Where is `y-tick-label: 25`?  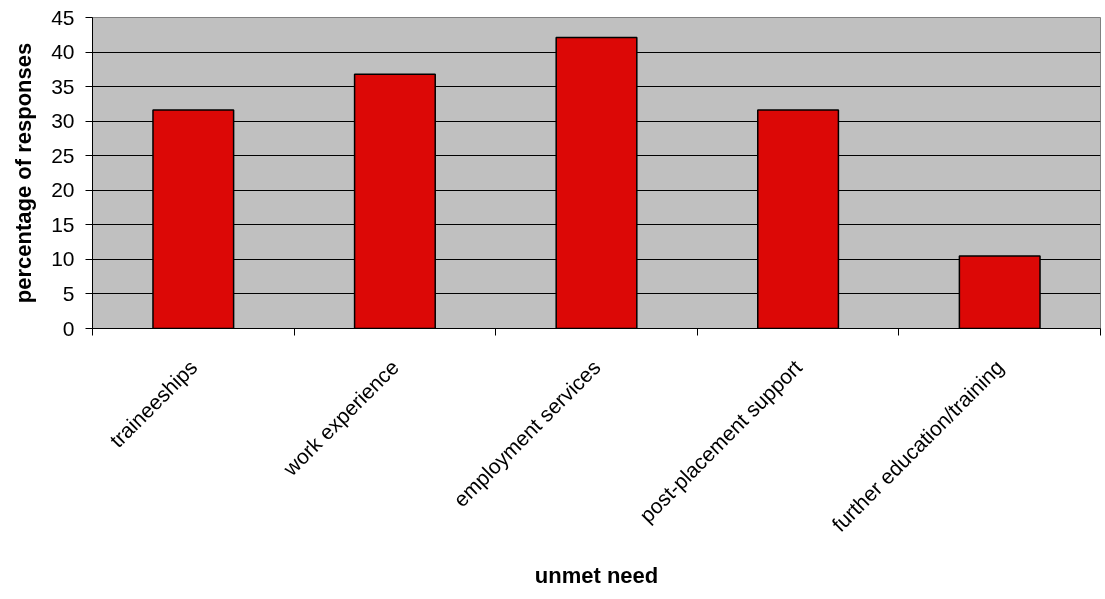 y-tick-label: 25 is located at coordinates (63, 155).